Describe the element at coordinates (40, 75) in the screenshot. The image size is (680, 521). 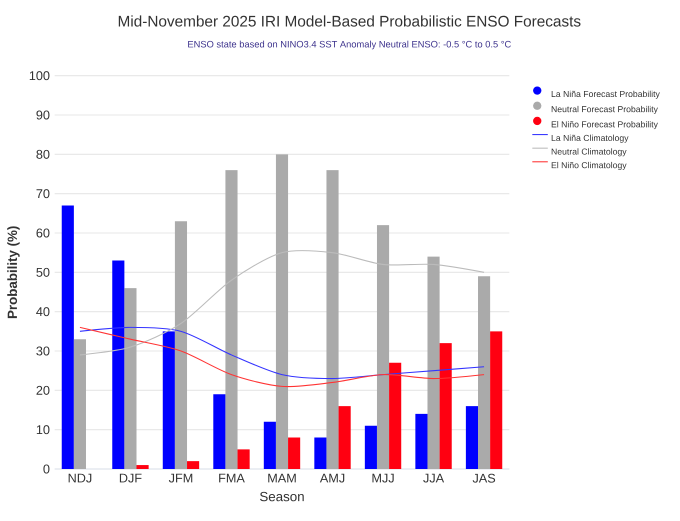
I see `y-tick-label: 100` at that location.